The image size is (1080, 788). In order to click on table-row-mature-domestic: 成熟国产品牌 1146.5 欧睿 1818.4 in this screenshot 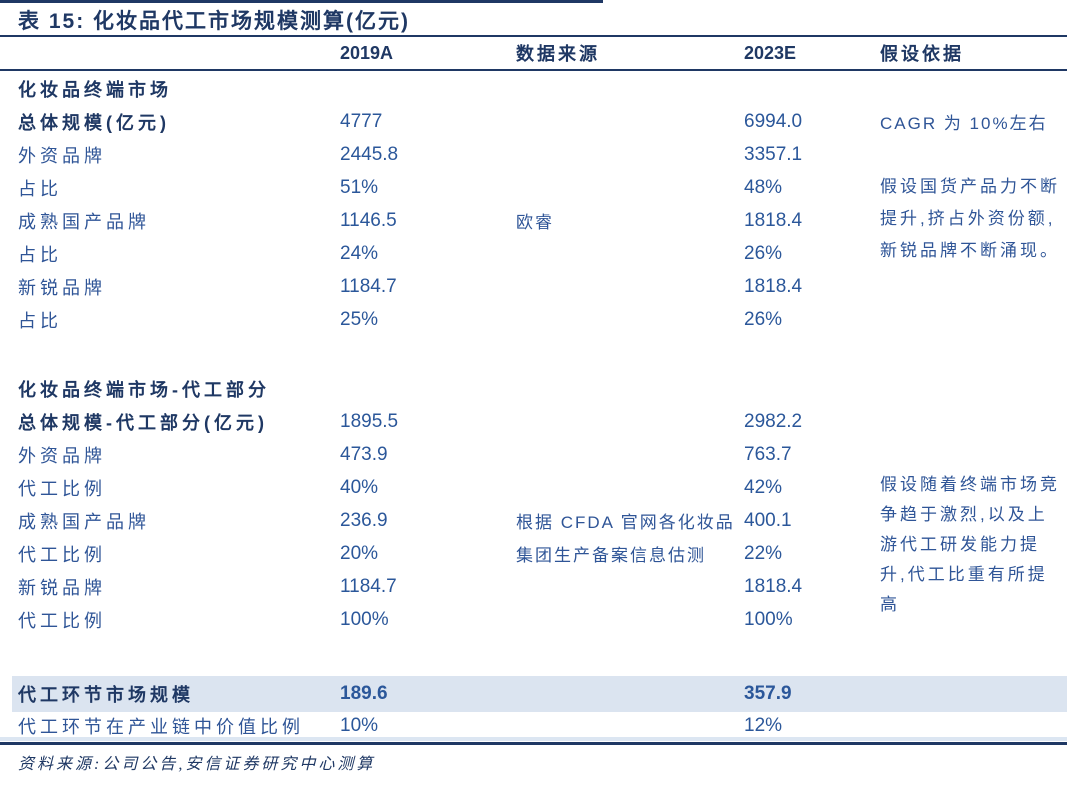, I will do `click(533, 220)`.